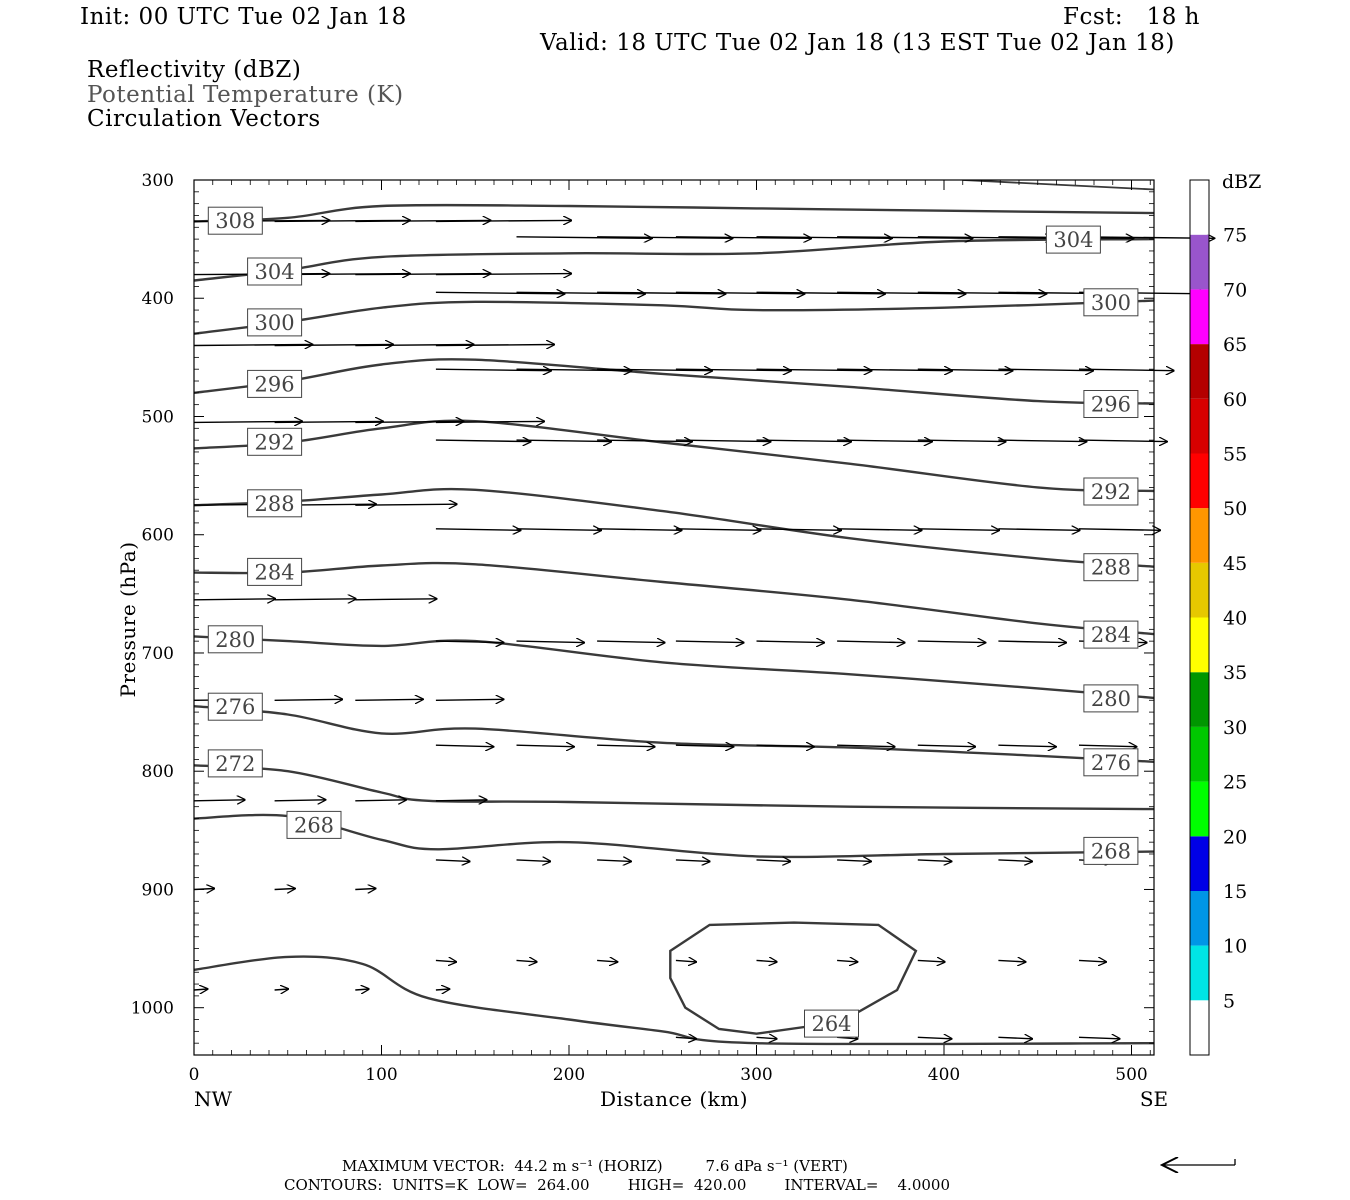  I want to click on isentrope-label-276: 276, so click(235, 706).